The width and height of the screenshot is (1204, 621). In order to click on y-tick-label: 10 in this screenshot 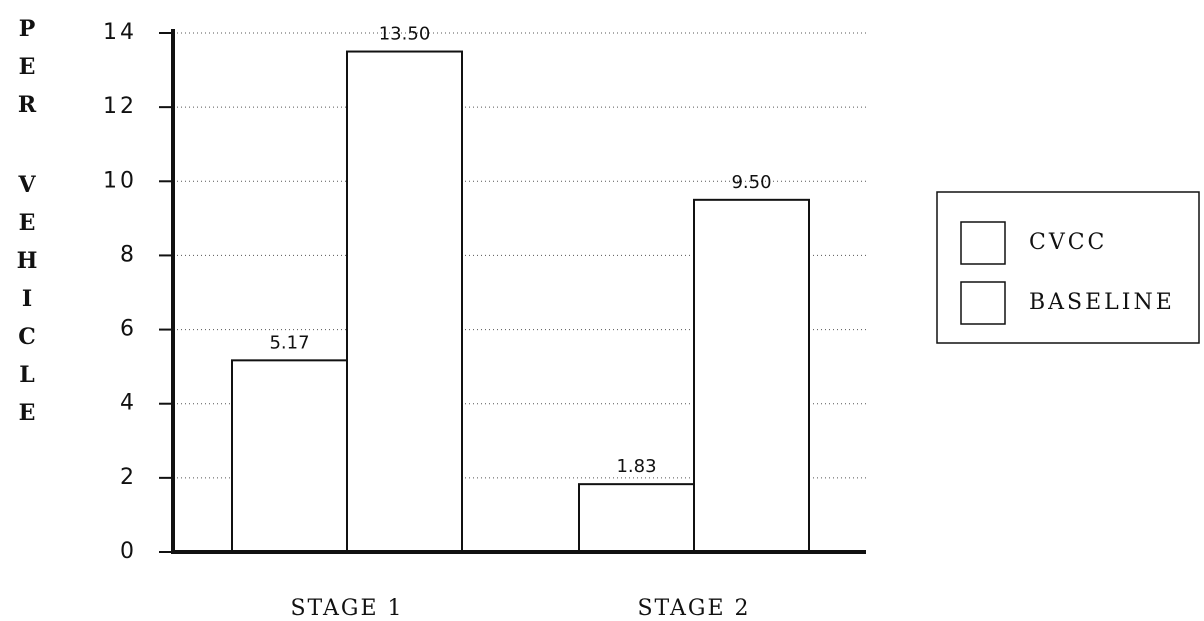, I will do `click(120, 180)`.